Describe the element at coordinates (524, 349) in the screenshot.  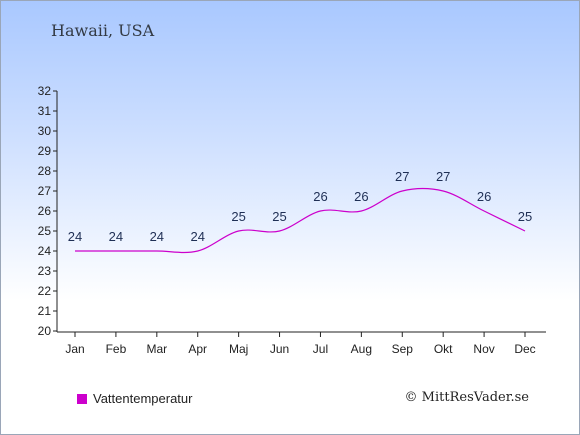
I see `x-tick-label: Dec` at that location.